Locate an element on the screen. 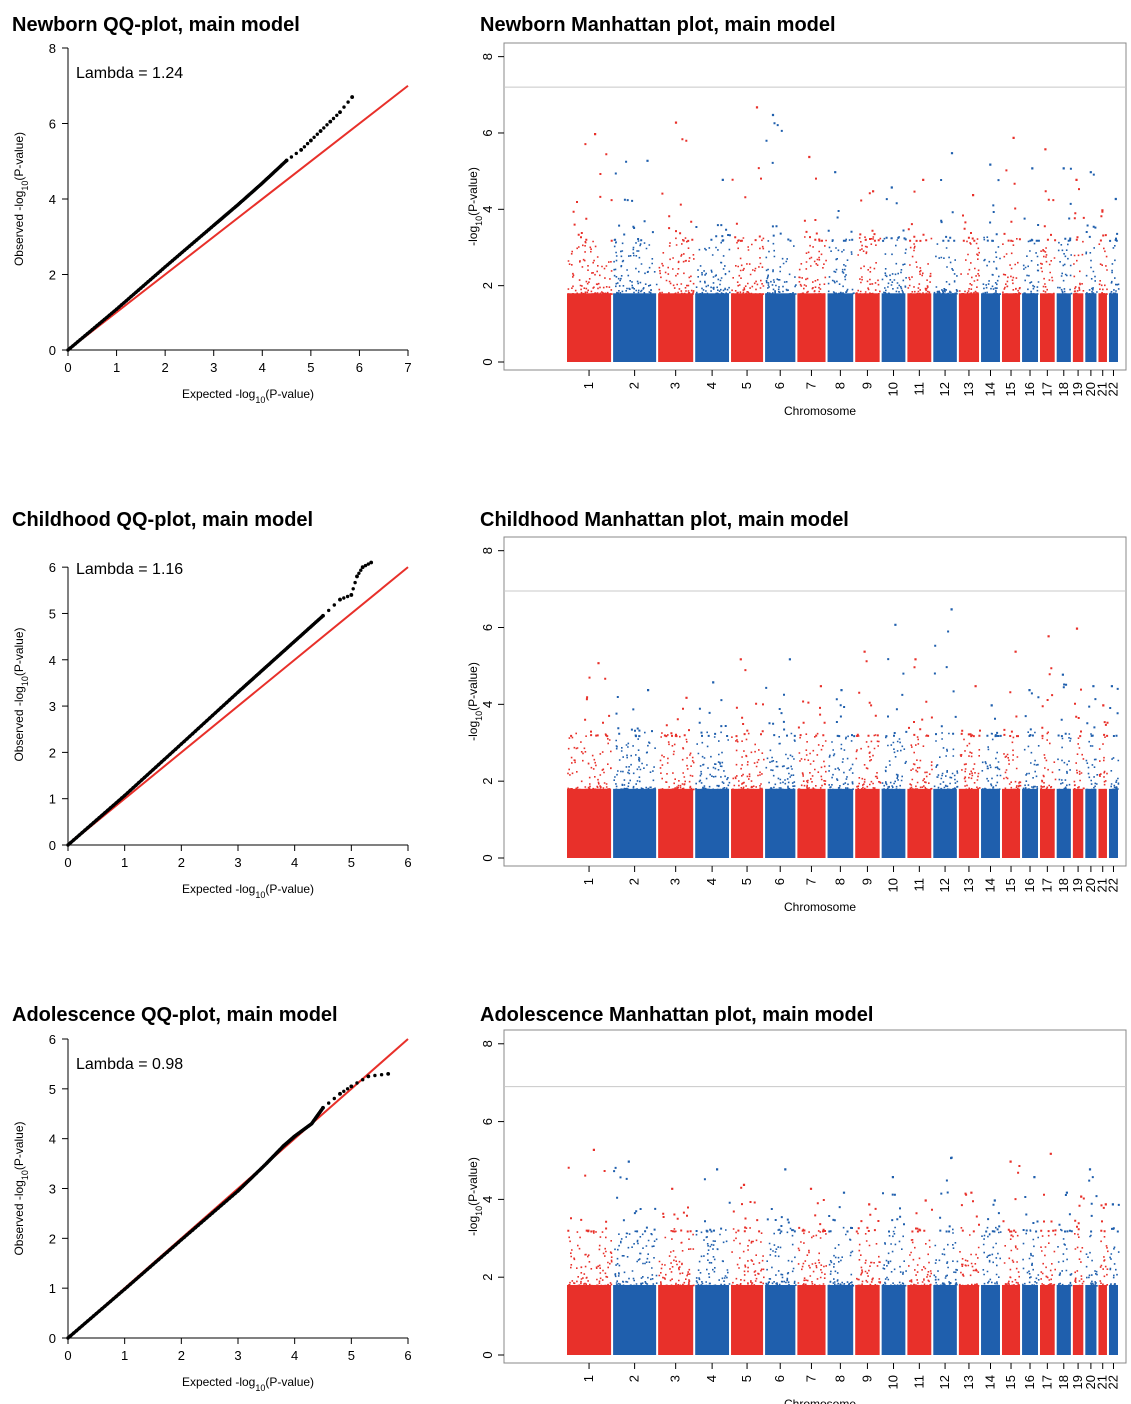  chromosome-13: 13 is located at coordinates (969, 1290).